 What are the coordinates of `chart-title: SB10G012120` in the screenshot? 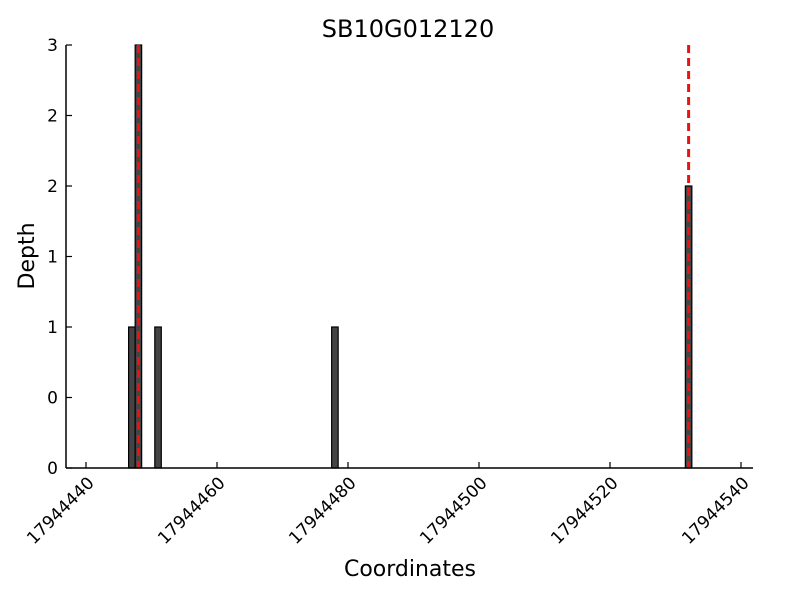 It's located at (408, 29).